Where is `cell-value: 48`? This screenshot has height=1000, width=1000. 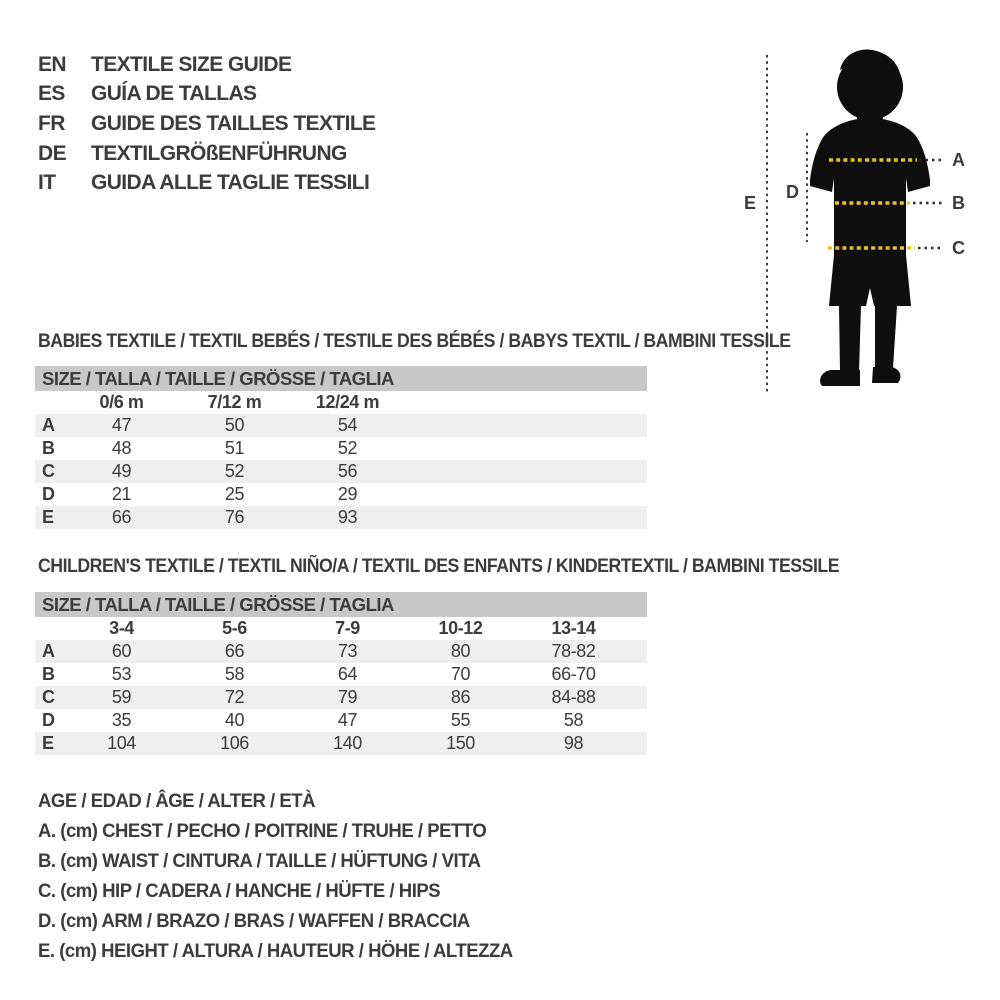 cell-value: 48 is located at coordinates (121, 448).